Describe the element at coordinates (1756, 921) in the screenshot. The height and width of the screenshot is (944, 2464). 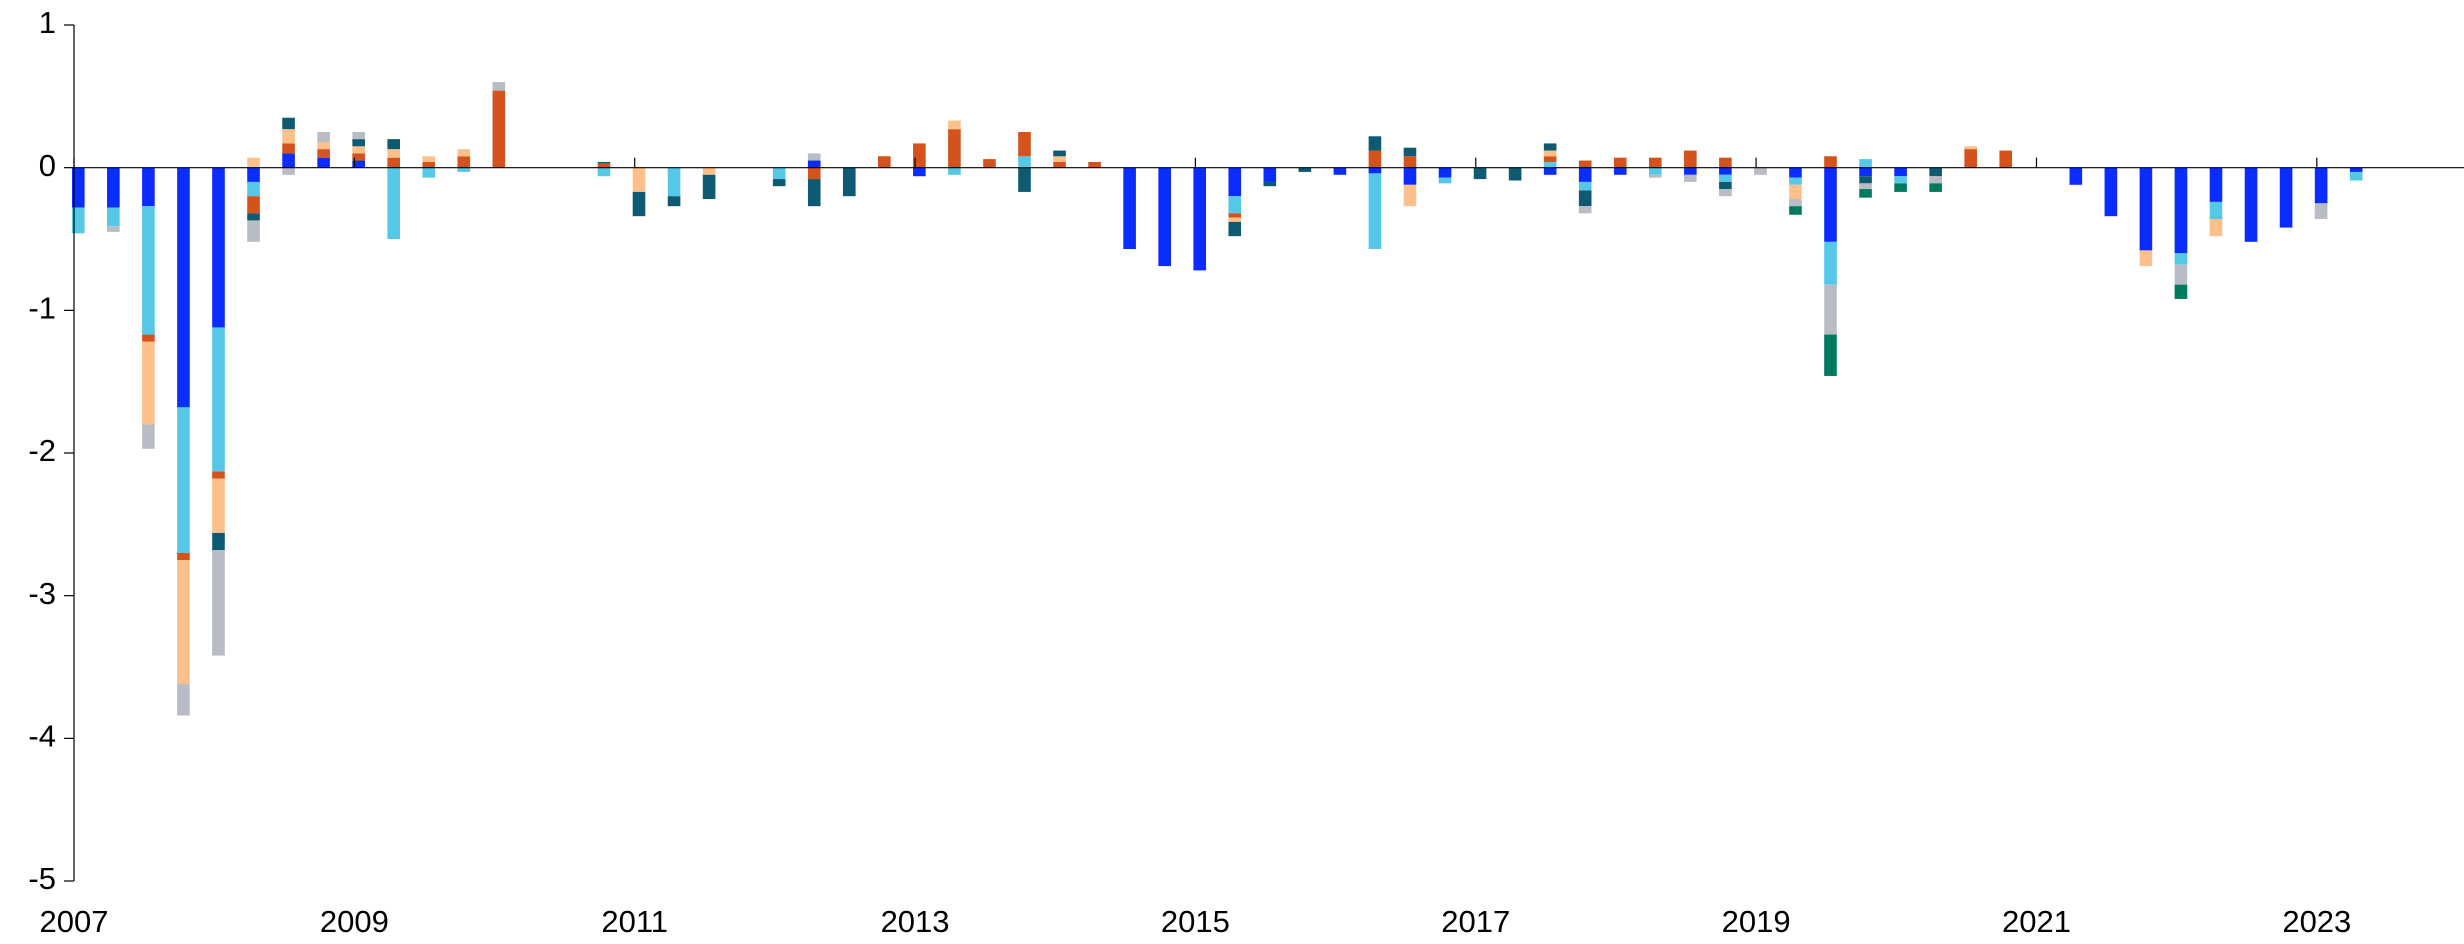
I see `x-tick-label: 2019` at that location.